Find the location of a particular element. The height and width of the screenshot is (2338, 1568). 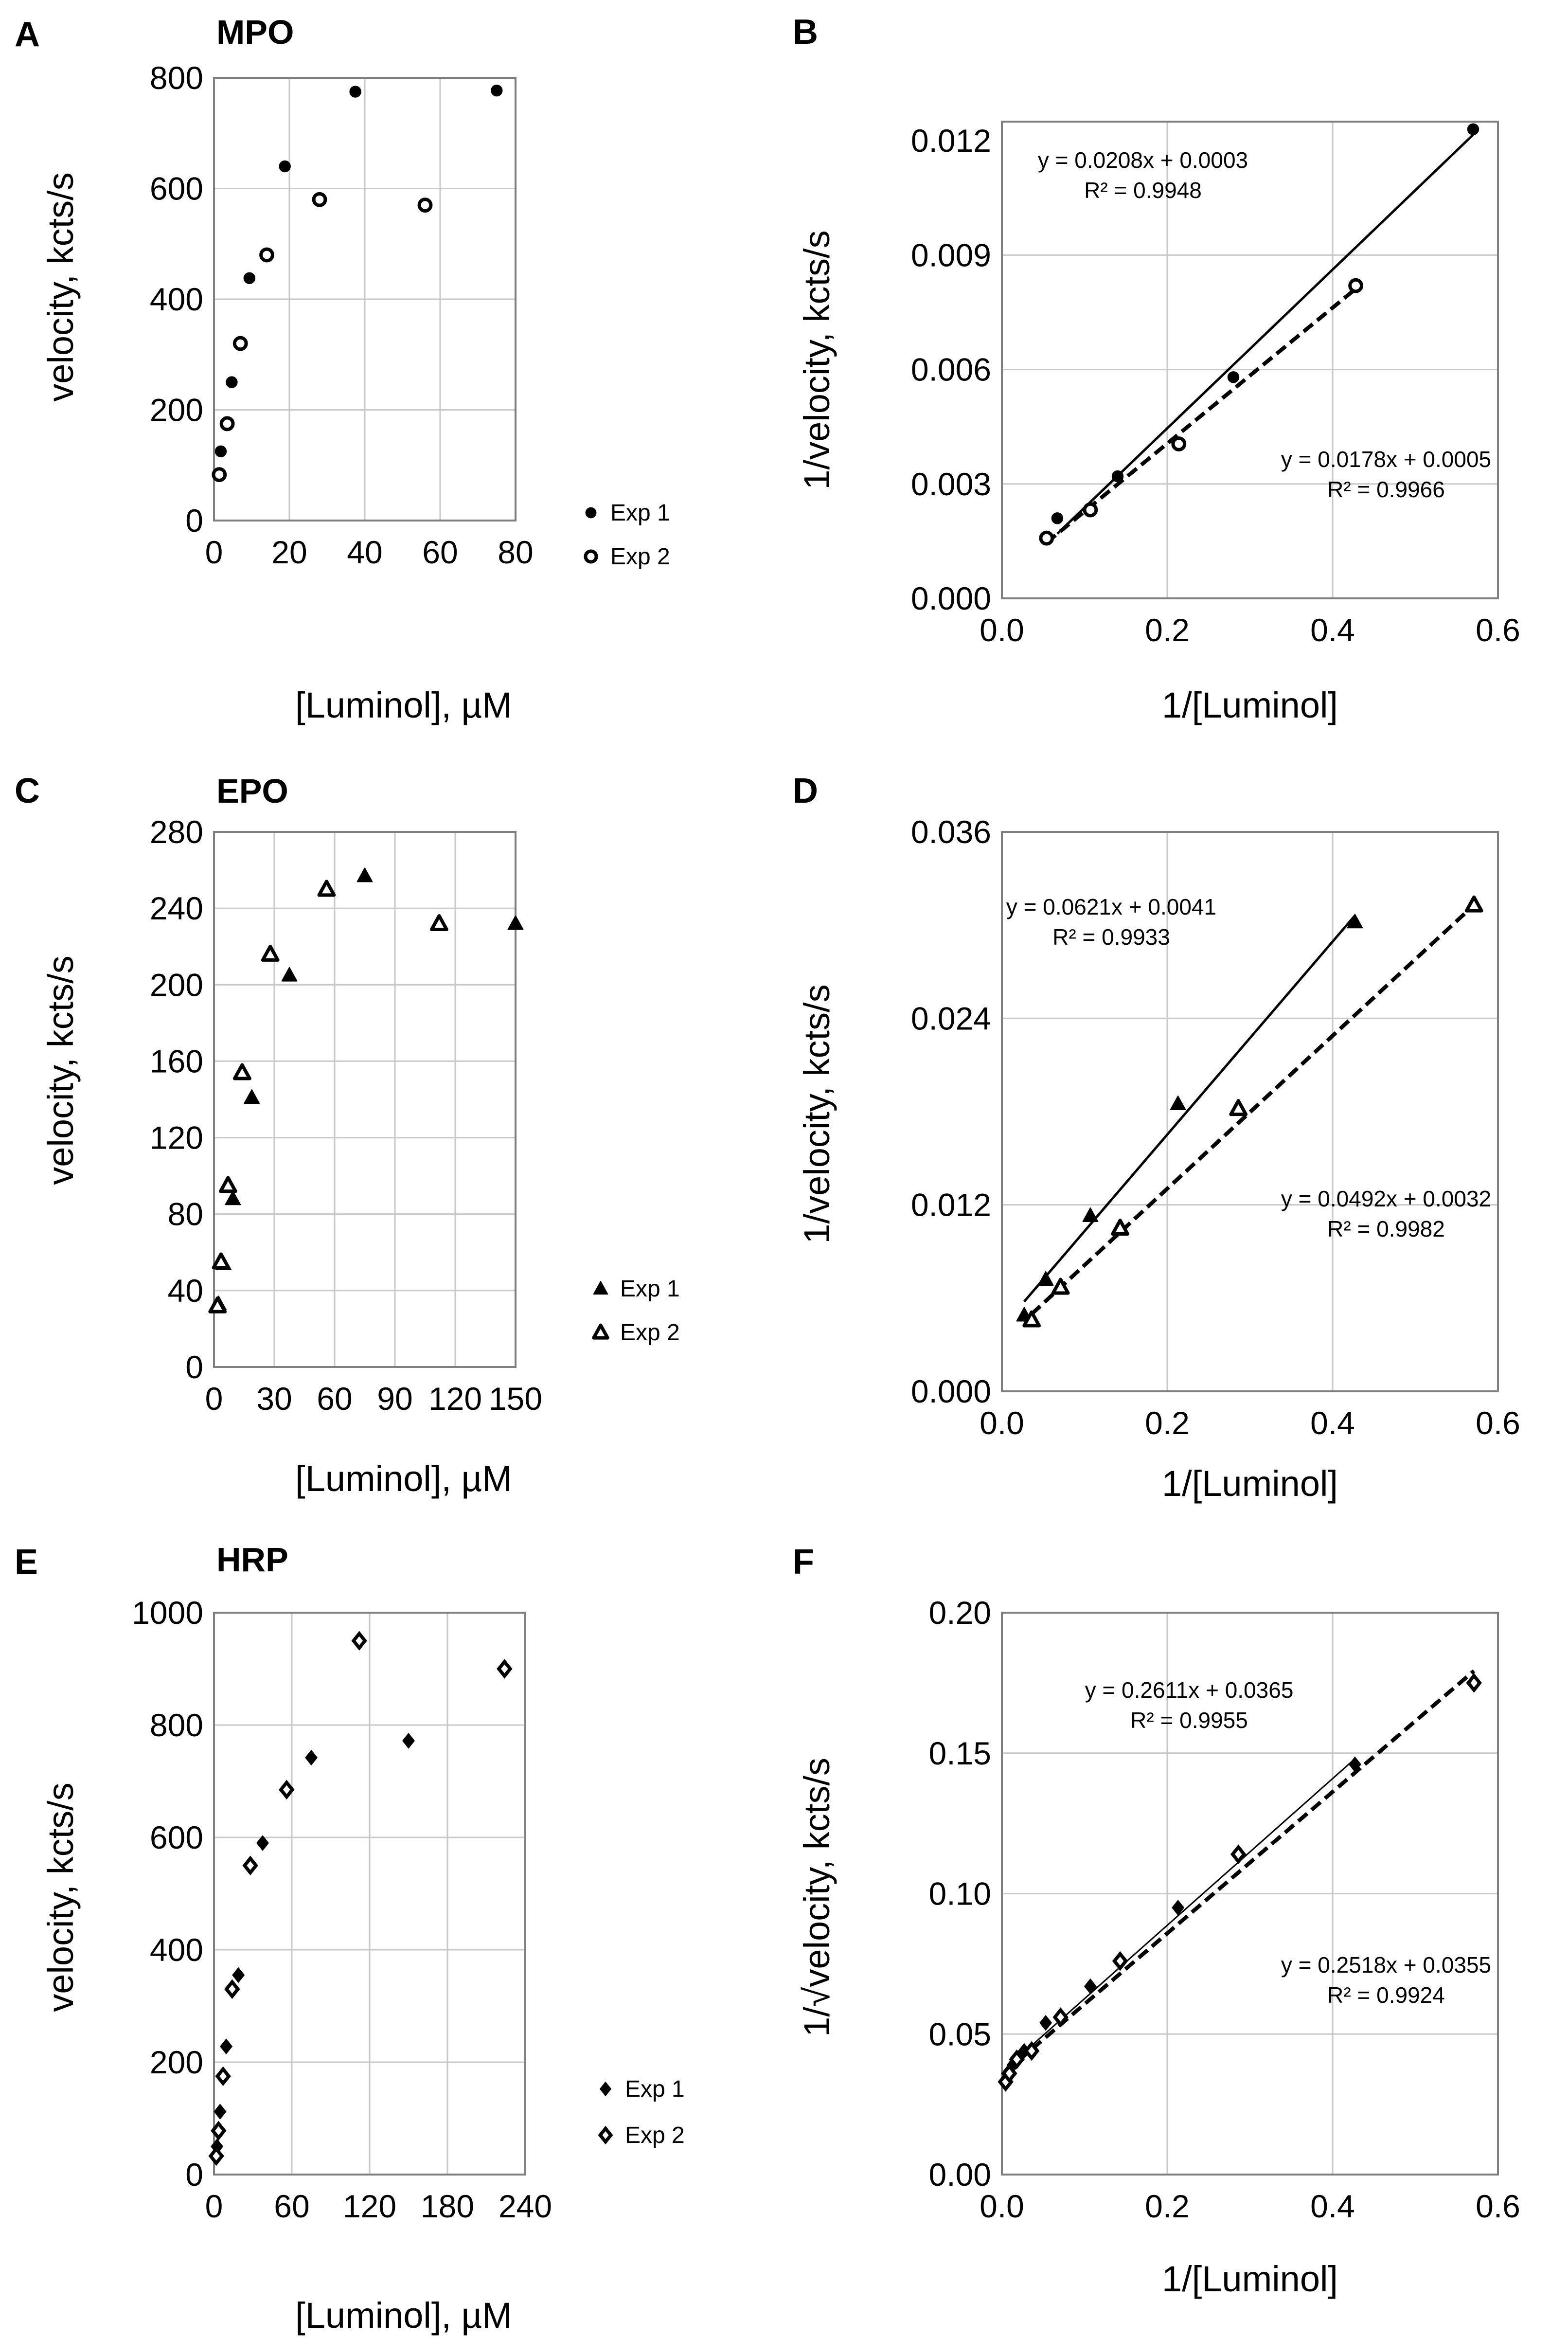

legend-entry: Exp 2 is located at coordinates (627, 557).